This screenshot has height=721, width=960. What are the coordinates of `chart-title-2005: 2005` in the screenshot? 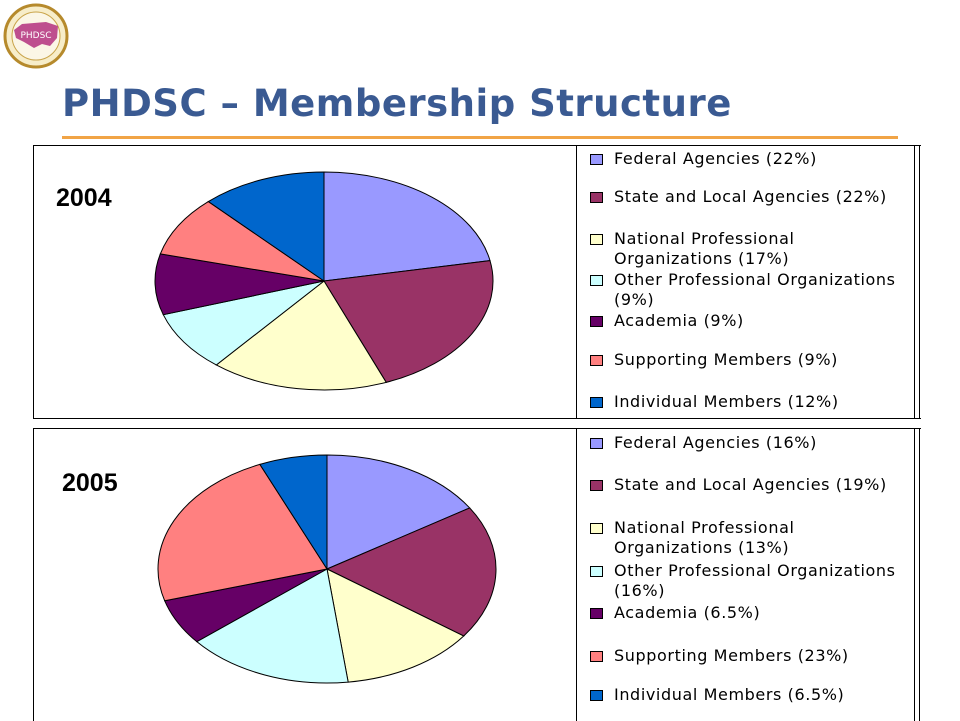 It's located at (90, 483).